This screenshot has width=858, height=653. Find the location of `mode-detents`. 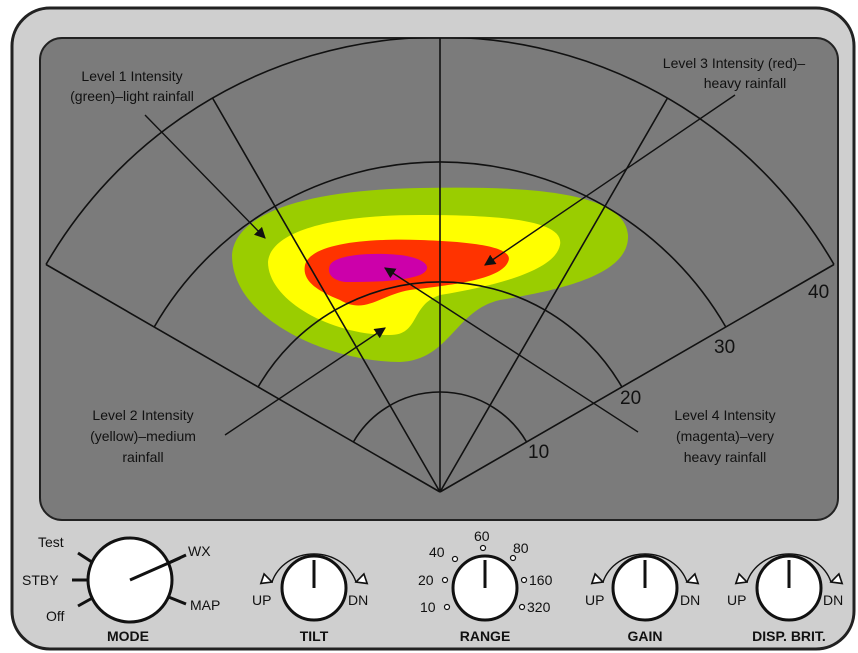

mode-detents is located at coordinates (129, 579).